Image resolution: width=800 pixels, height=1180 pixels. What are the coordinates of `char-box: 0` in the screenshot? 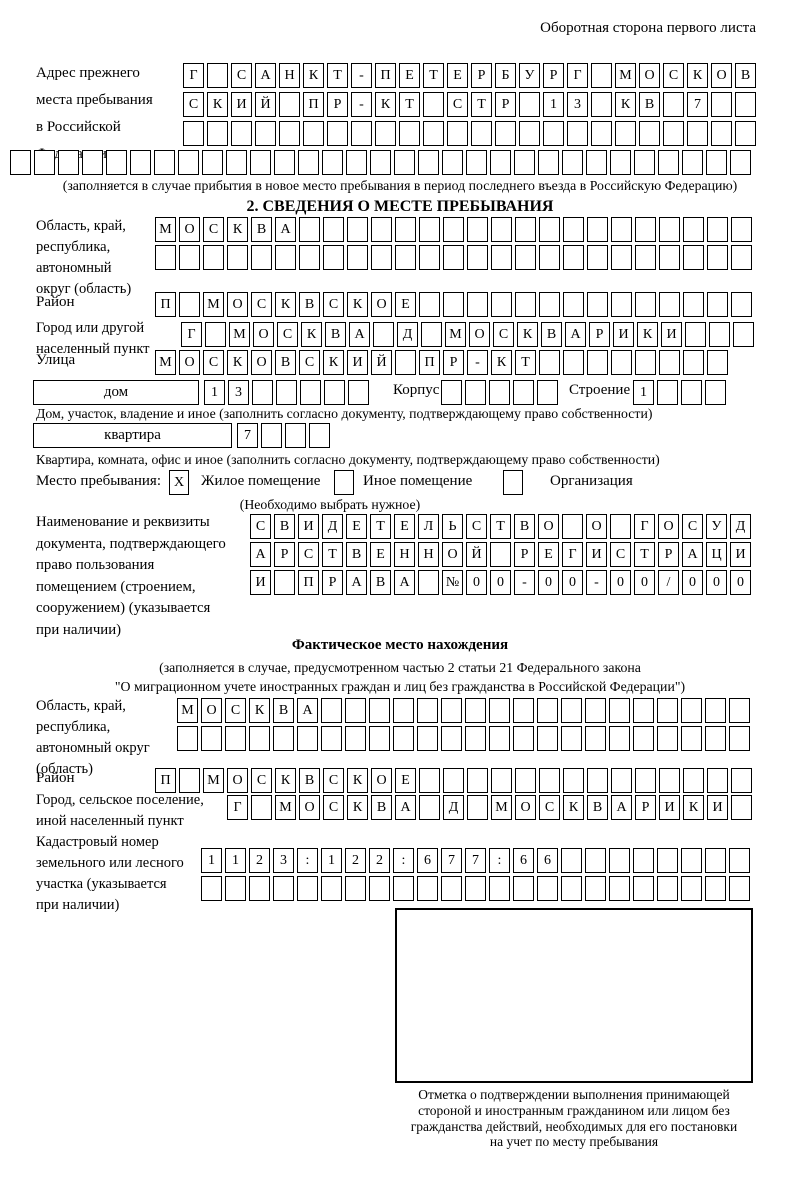 It's located at (548, 582).